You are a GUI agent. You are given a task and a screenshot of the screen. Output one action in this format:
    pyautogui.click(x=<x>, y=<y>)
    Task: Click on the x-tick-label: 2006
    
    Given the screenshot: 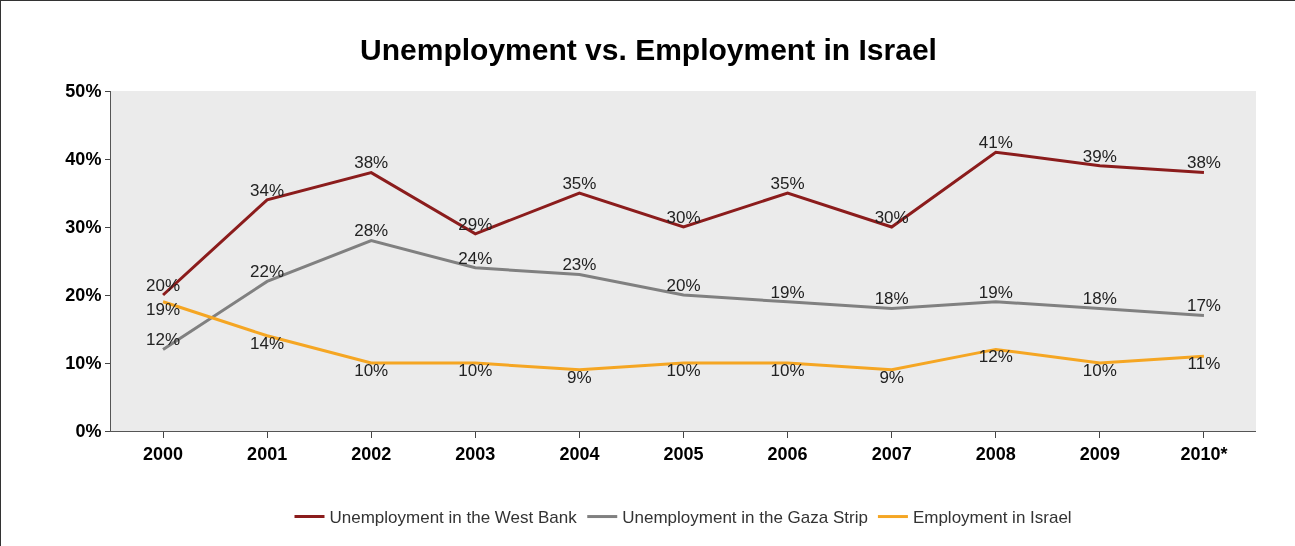 What is the action you would take?
    pyautogui.click(x=787, y=453)
    